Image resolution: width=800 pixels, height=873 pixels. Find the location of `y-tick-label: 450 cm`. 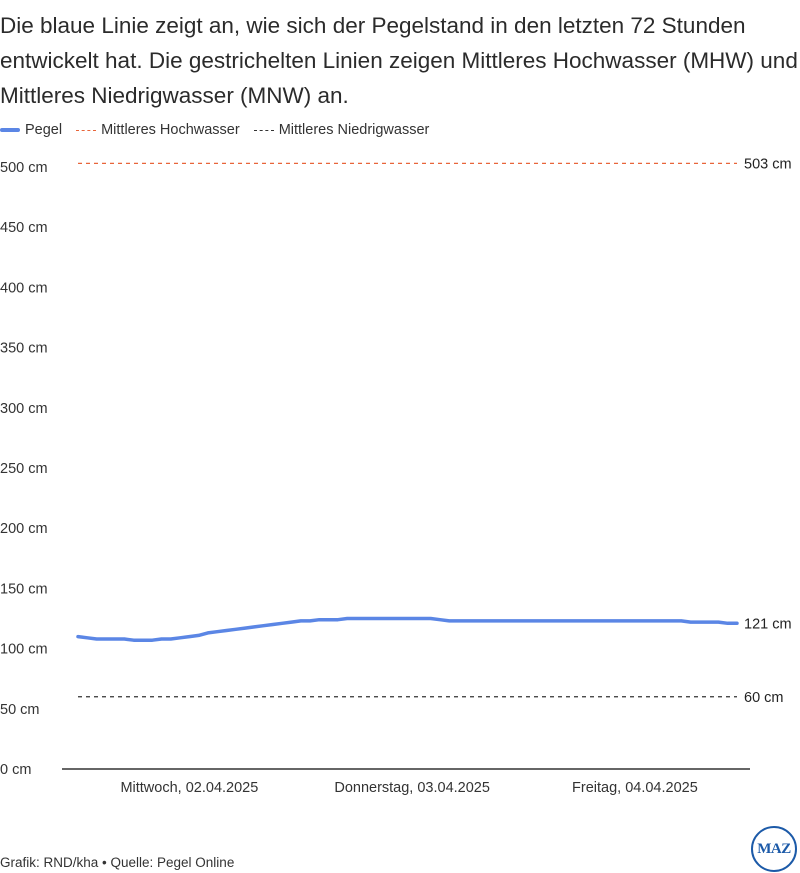

y-tick-label: 450 cm is located at coordinates (24, 228).